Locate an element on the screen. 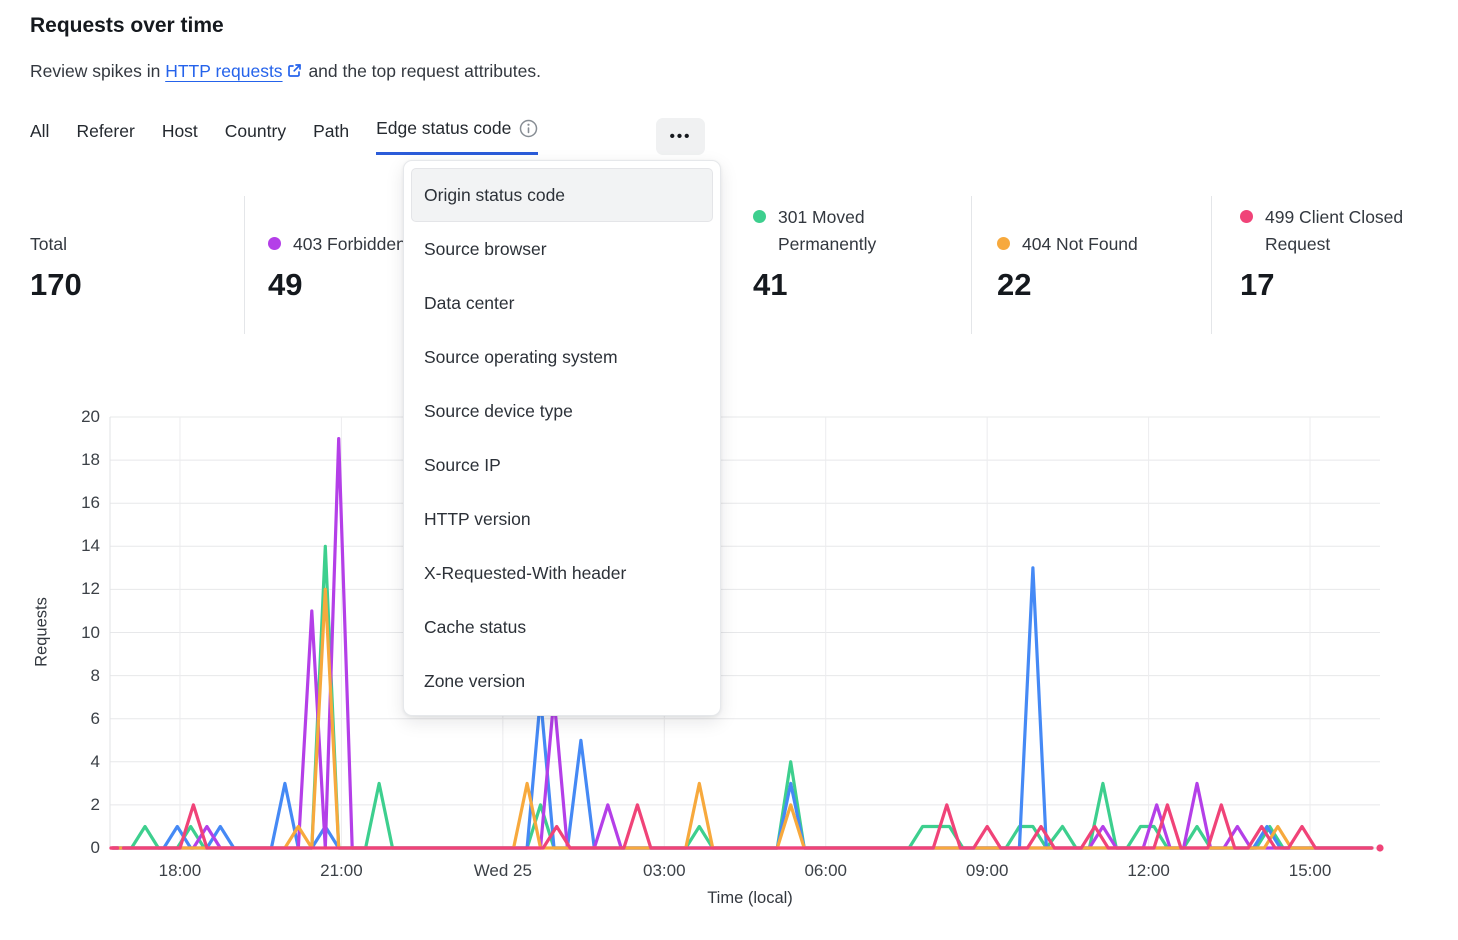 Image resolution: width=1458 pixels, height=940 pixels. stat-301-value: 41 is located at coordinates (770, 284).